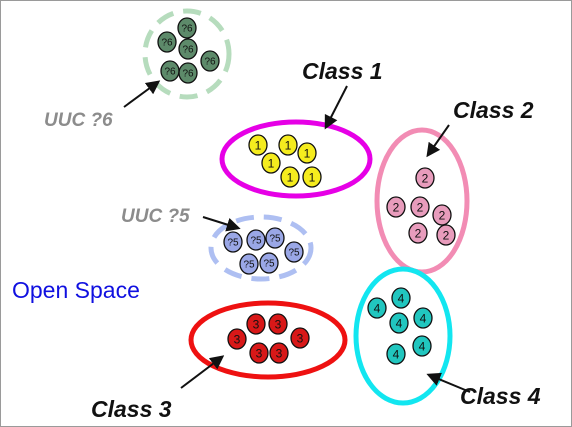  Describe the element at coordinates (500, 396) in the screenshot. I see `class4-label: Class 4` at that location.